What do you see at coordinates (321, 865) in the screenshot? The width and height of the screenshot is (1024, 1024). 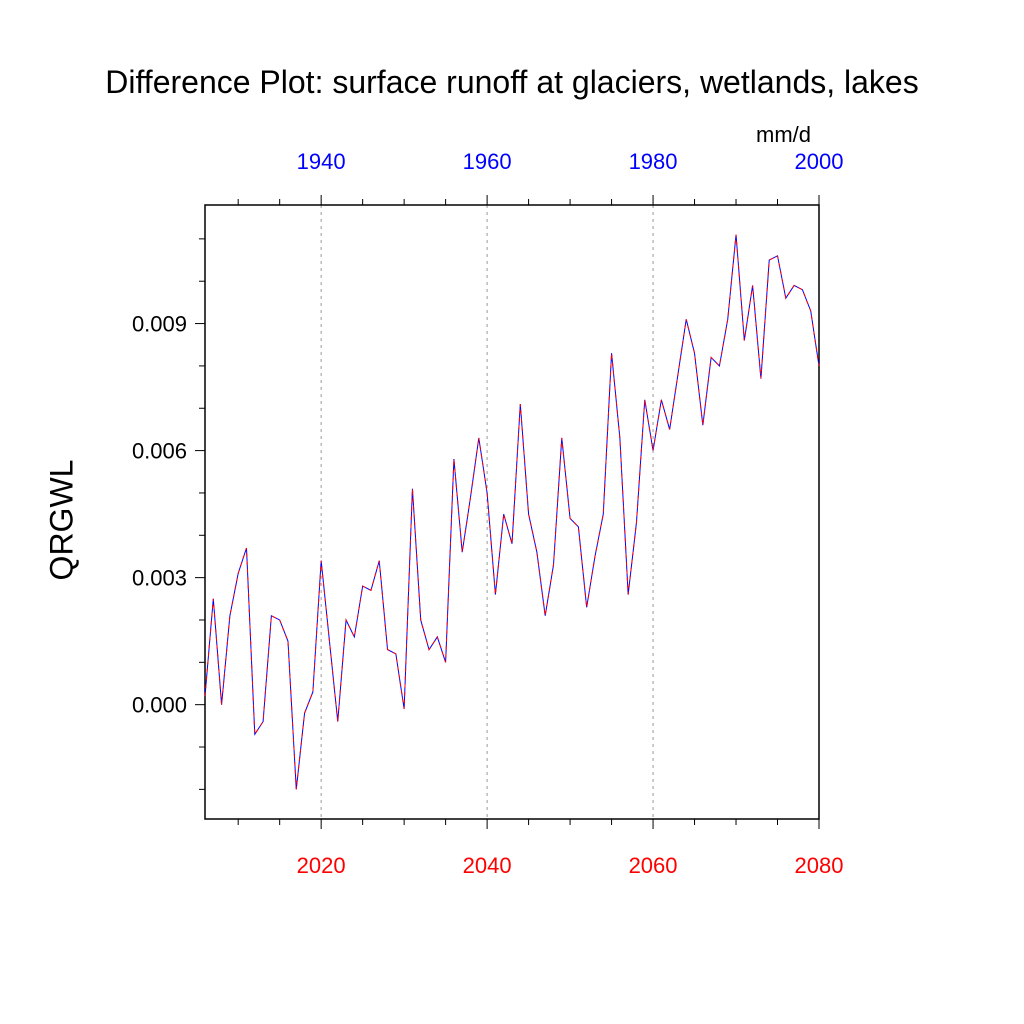 I see `x-bottom-tick-label: 2020` at bounding box center [321, 865].